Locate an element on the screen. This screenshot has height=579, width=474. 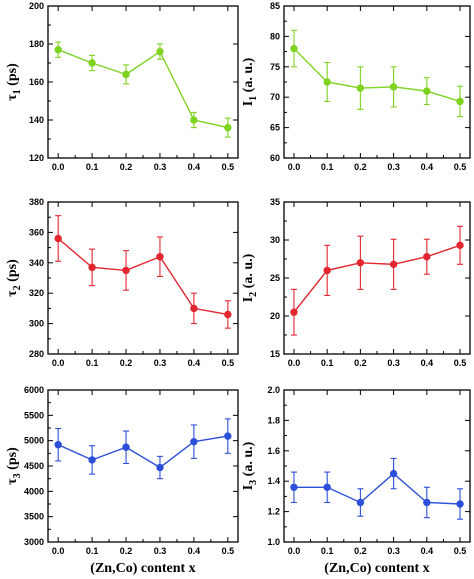
y-tick-label: 280 is located at coordinates (36, 354).